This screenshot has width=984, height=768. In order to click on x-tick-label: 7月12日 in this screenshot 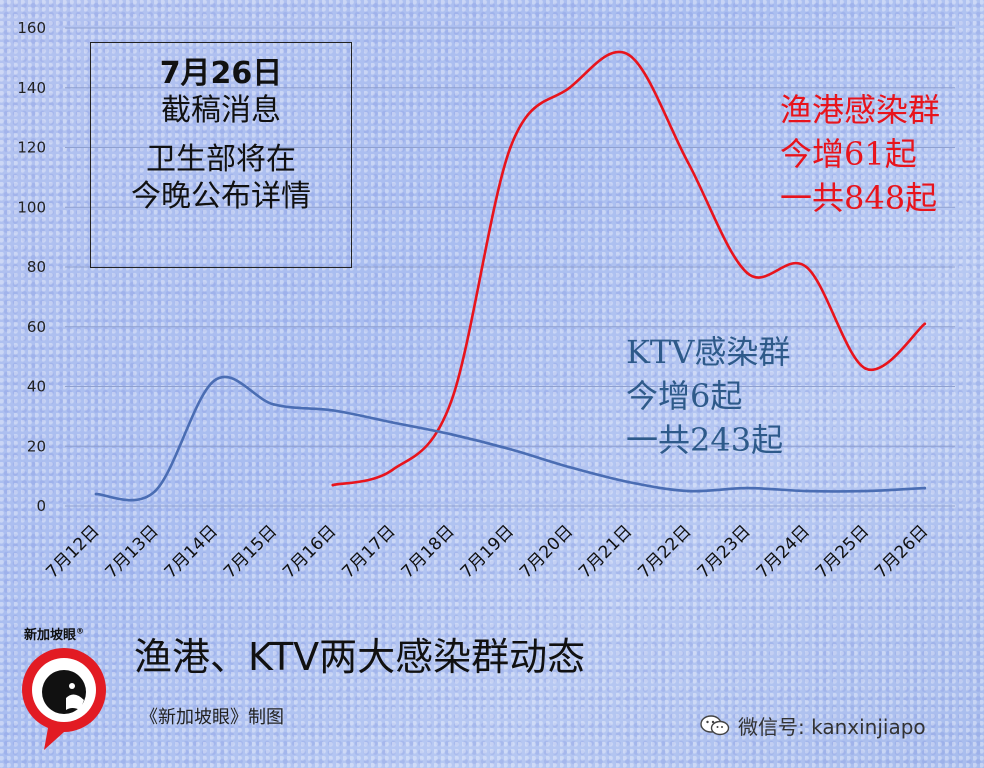, I will do `click(72, 551)`.